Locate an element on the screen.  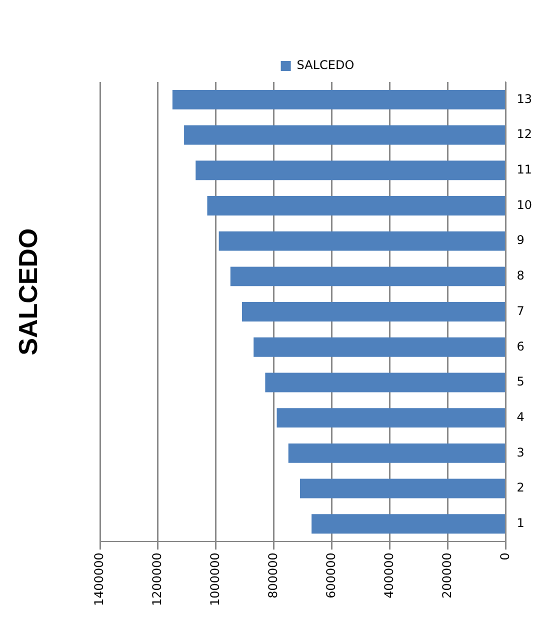
x-tick-label: 1200000 is located at coordinates (157, 579).